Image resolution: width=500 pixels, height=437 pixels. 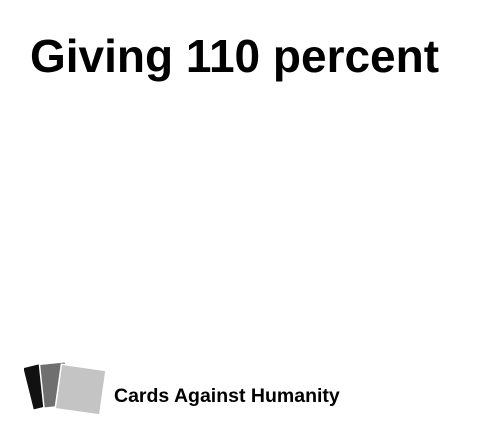 What do you see at coordinates (227, 396) in the screenshot?
I see `brand-name: Cards Against Humanity` at bounding box center [227, 396].